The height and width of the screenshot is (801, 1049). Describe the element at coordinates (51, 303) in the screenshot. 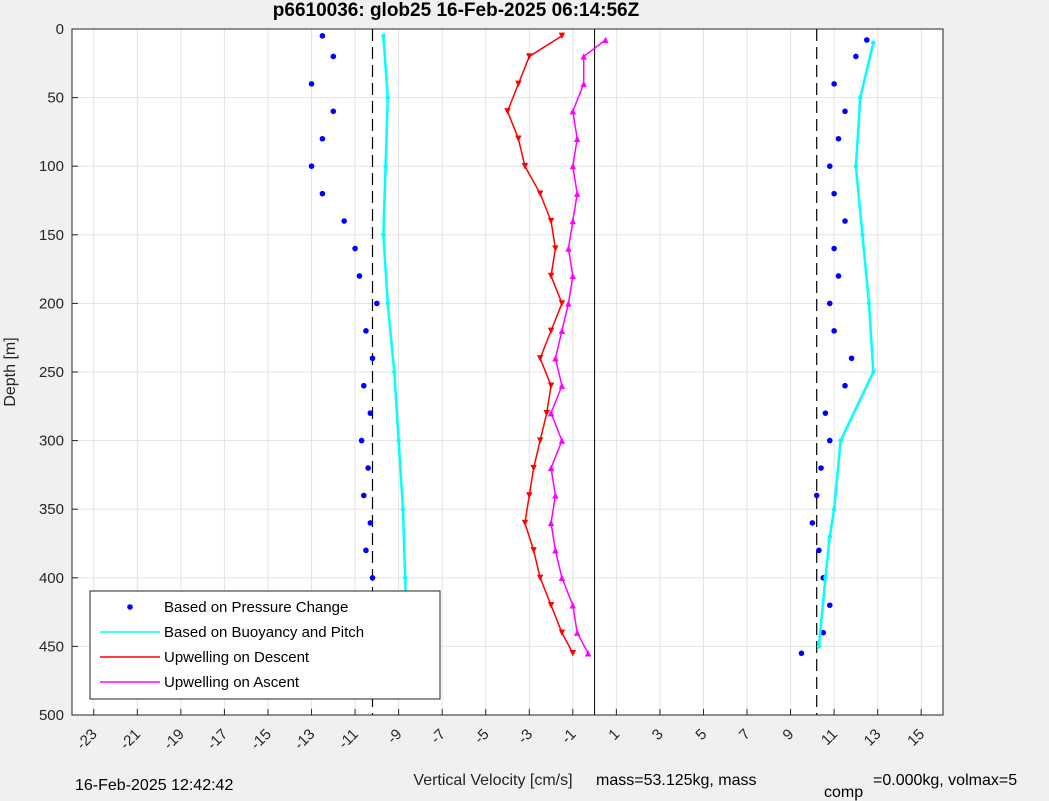

I see `y-tick-label: 200` at that location.